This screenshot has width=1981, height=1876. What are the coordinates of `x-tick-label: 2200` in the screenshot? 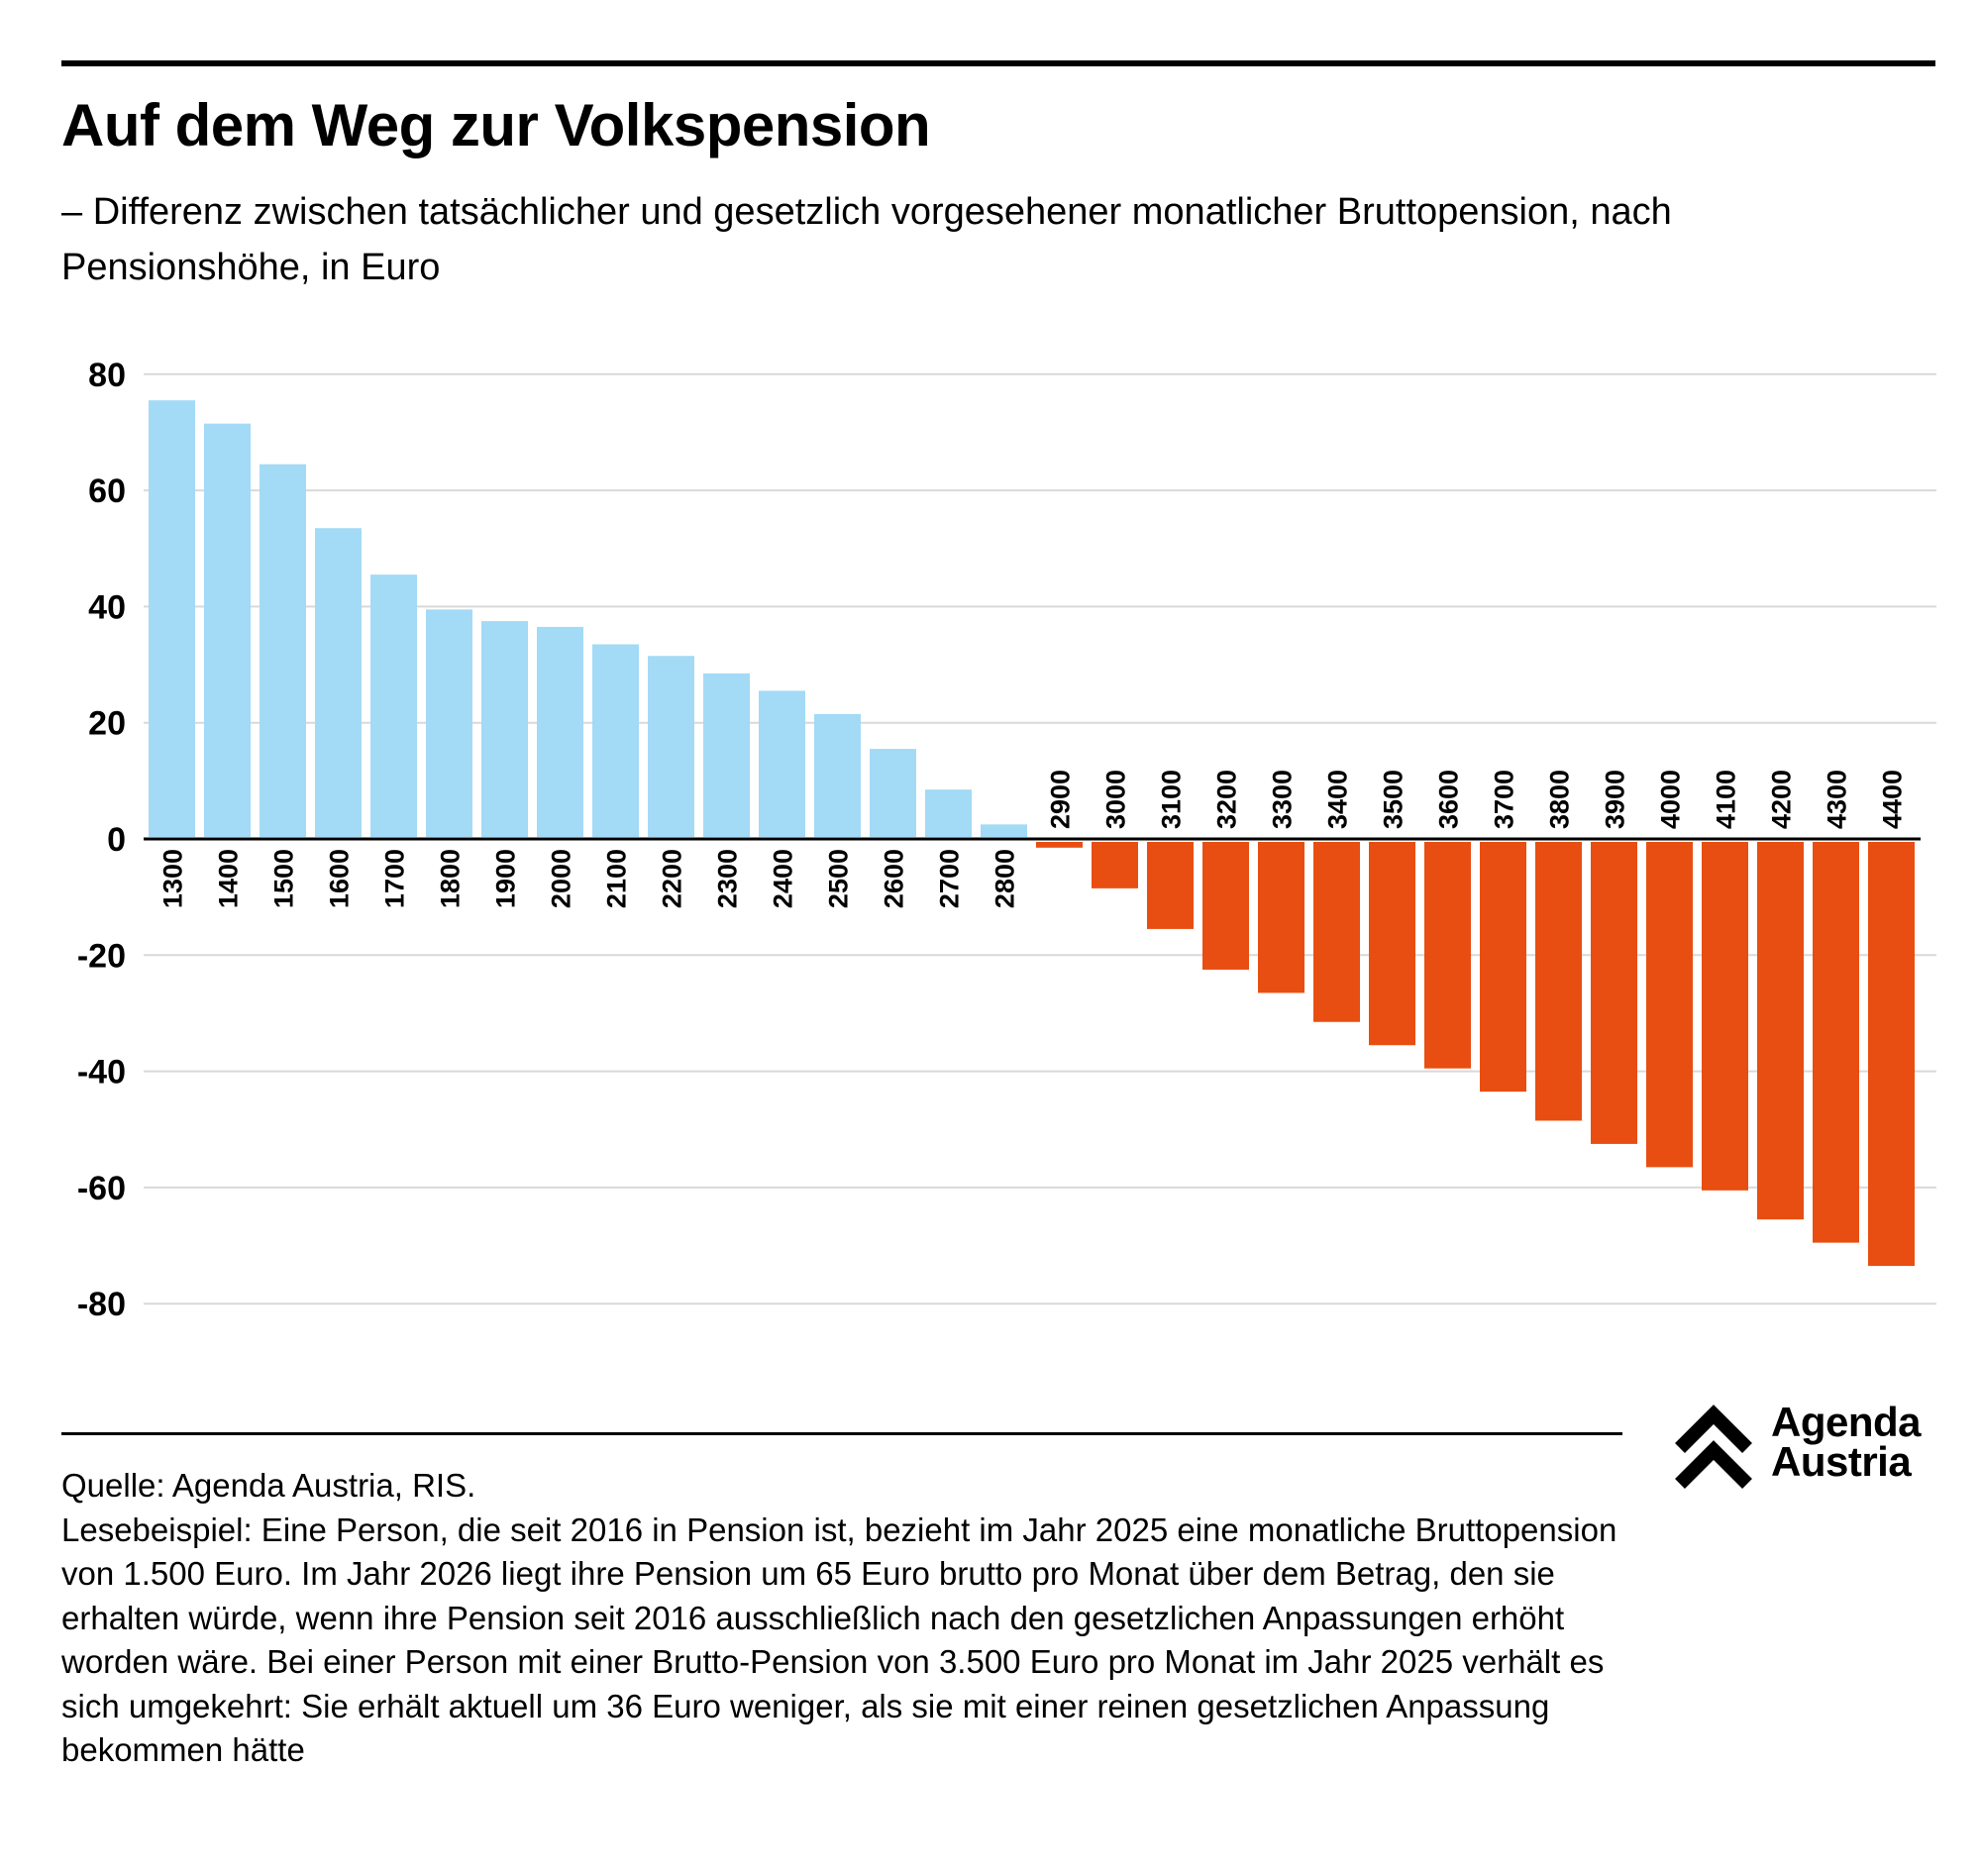 It's located at (672, 878).